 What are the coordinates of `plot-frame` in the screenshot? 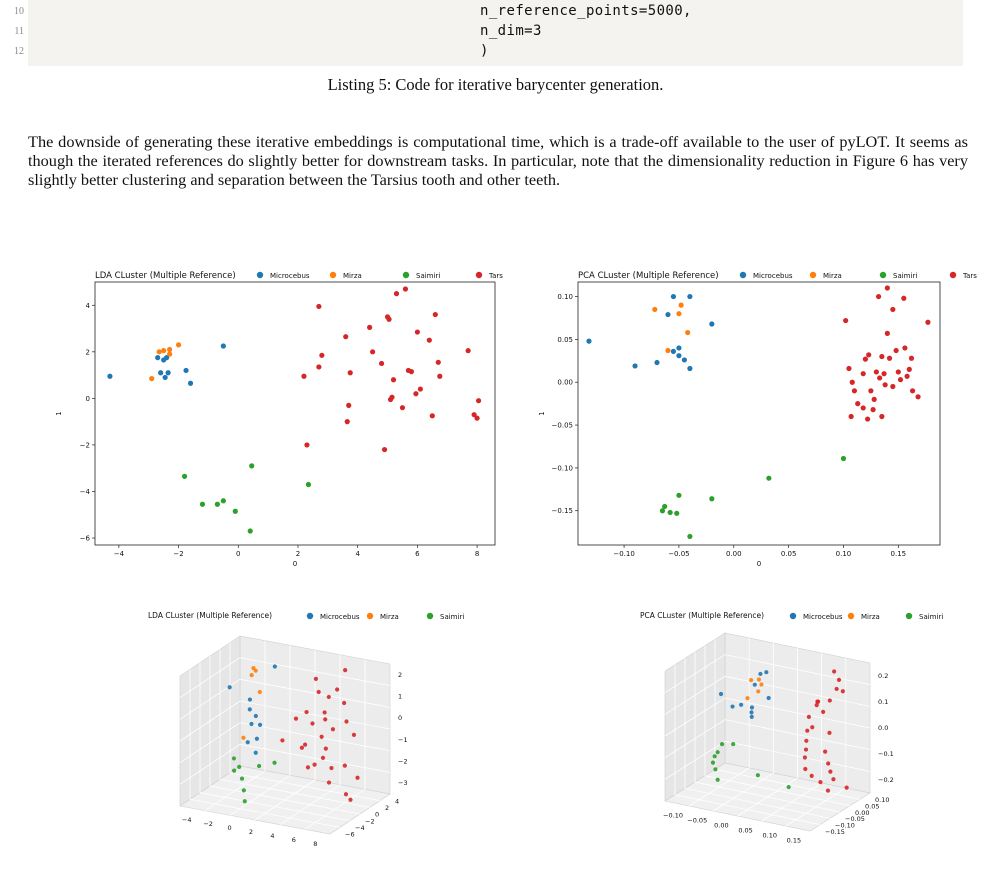 It's located at (295, 413).